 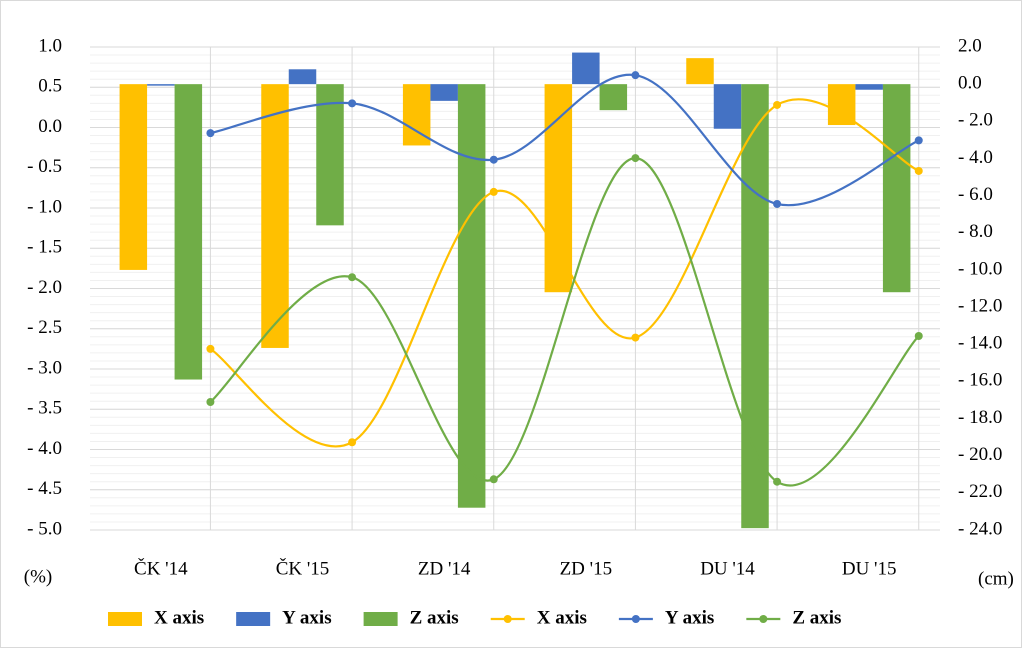 I want to click on y2-axis-label: (cm), so click(x=996, y=578).